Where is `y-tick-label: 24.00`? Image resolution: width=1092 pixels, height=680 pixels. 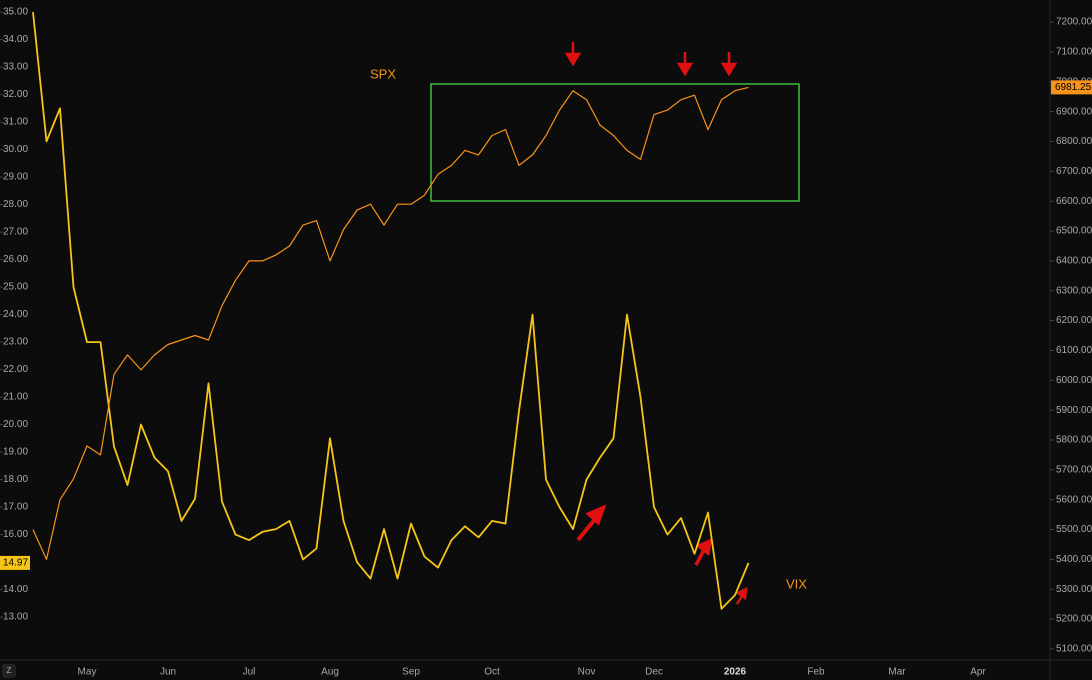 y-tick-label: 24.00 is located at coordinates (15, 314).